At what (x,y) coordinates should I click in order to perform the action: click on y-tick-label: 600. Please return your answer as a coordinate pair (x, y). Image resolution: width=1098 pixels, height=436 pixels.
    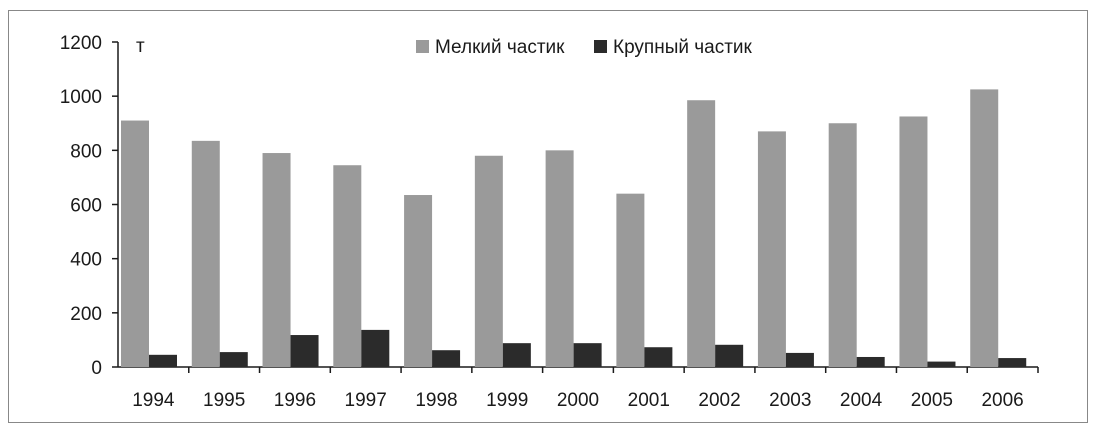
    Looking at the image, I should click on (86, 206).